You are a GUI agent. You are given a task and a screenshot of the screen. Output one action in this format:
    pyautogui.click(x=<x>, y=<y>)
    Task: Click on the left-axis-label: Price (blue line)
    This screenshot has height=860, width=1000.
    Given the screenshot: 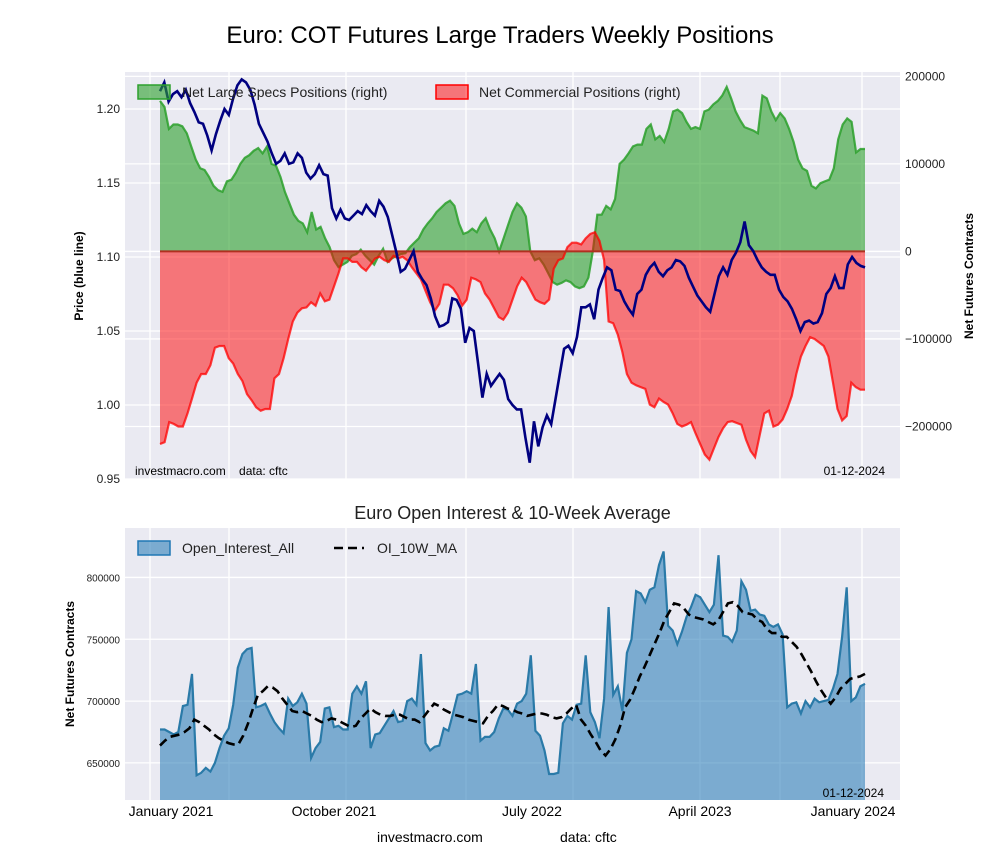 What is the action you would take?
    pyautogui.click(x=79, y=275)
    